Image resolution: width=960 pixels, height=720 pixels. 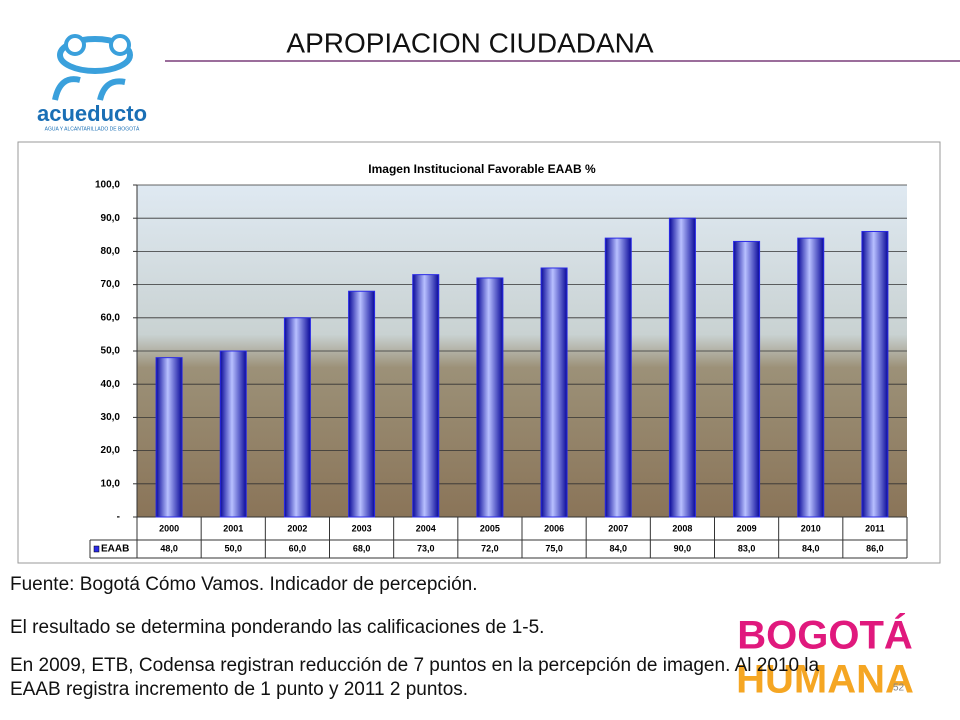 What do you see at coordinates (118, 517) in the screenshot?
I see `y-tick-label: -` at bounding box center [118, 517].